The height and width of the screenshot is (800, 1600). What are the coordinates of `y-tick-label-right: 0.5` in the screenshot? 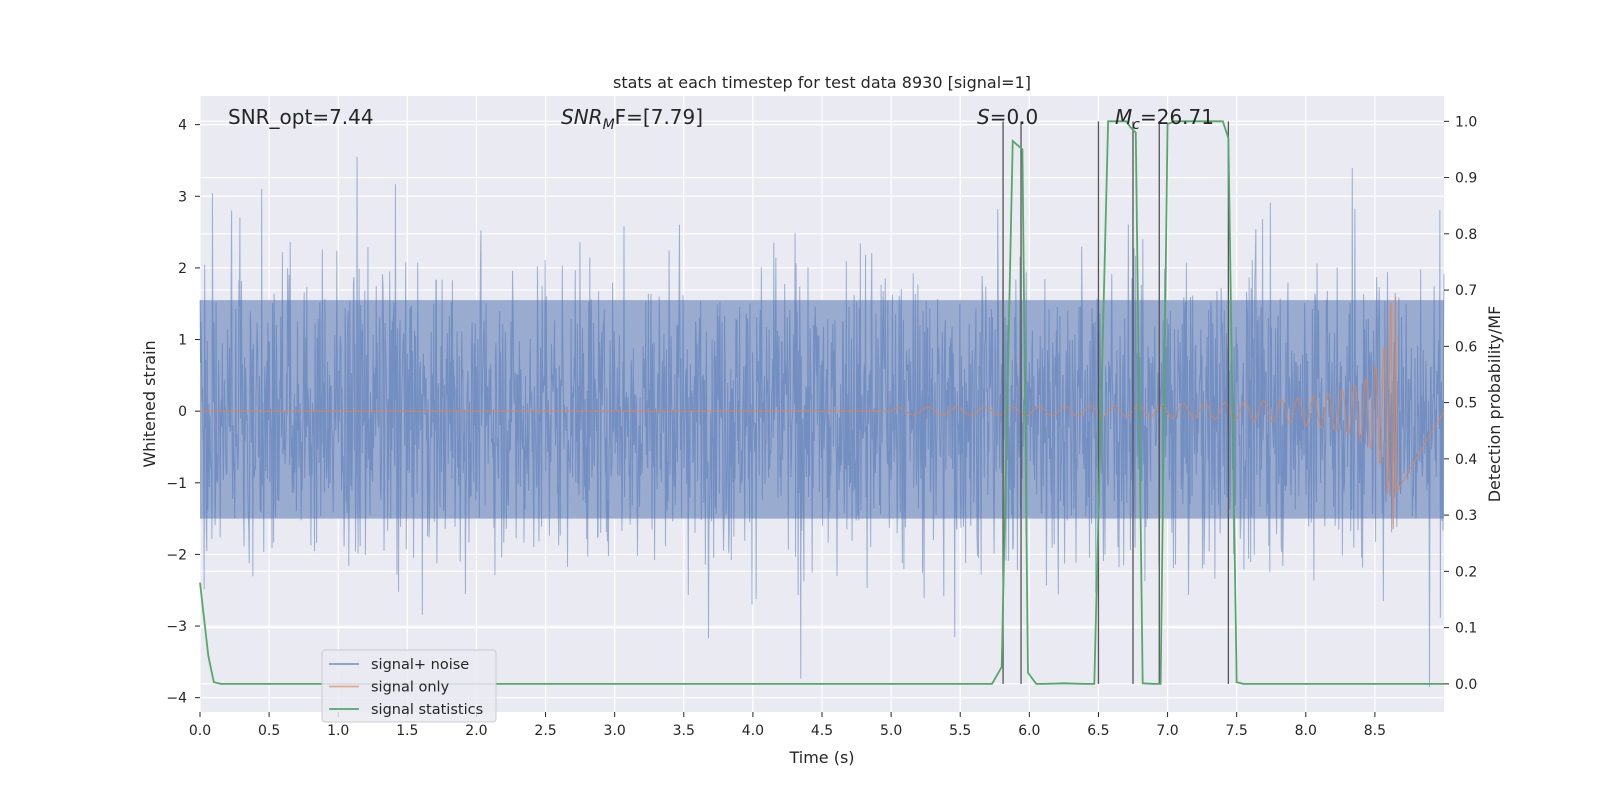 It's located at (1466, 404).